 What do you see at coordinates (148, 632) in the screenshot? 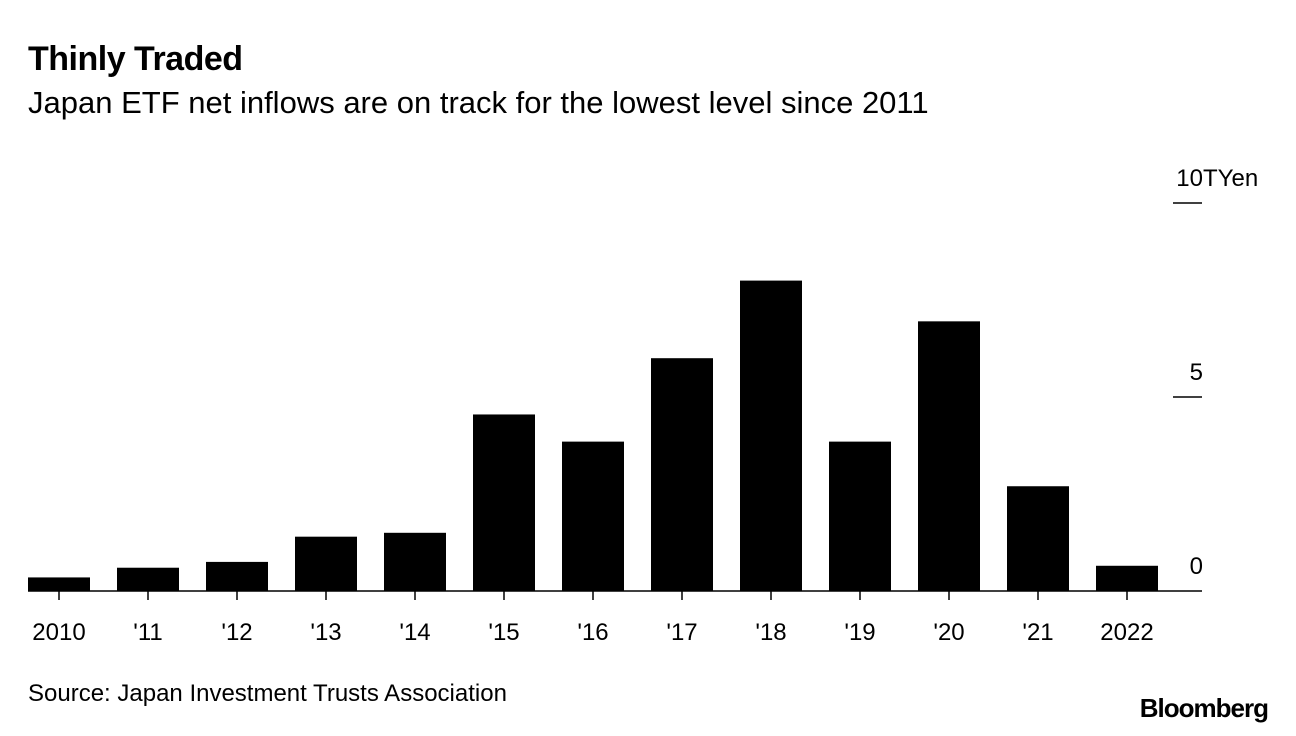
I see `x-tick-label-1: '11` at bounding box center [148, 632].